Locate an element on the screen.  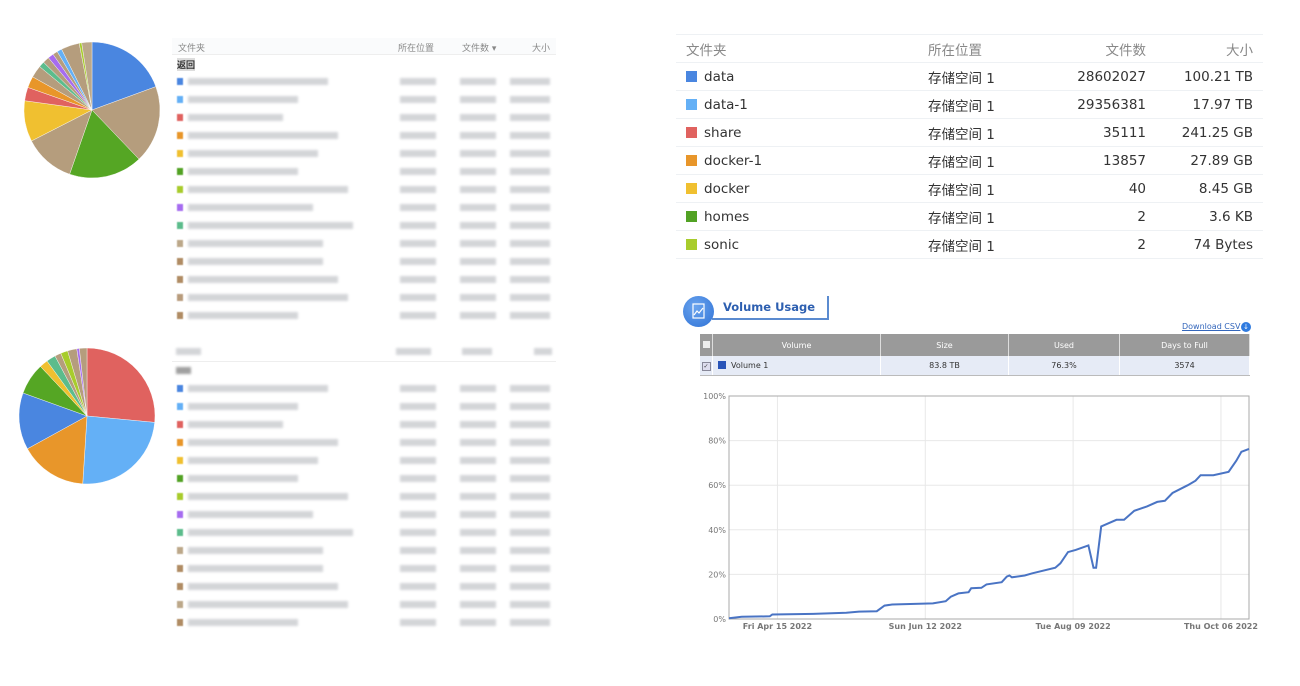
select-all-checkbox is located at coordinates (706, 345).